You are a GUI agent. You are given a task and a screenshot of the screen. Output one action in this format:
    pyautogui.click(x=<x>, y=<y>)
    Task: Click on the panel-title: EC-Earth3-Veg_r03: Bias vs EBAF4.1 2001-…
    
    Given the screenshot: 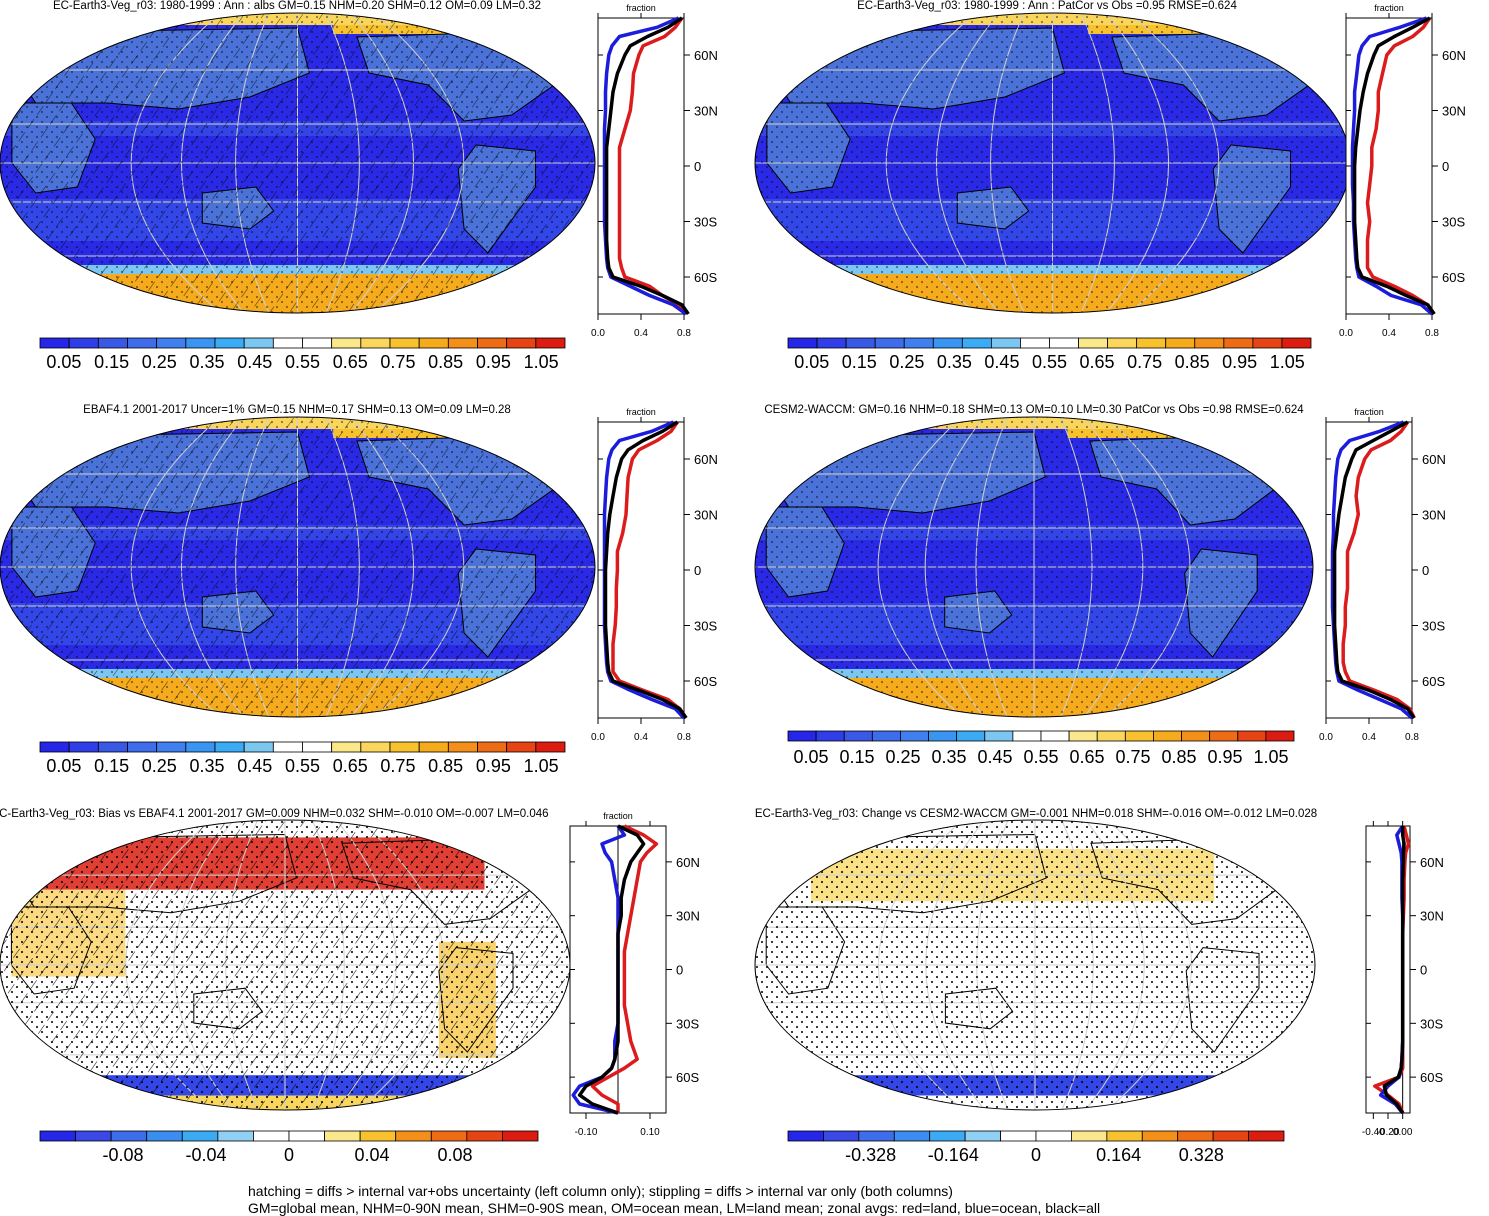 What is the action you would take?
    pyautogui.click(x=274, y=814)
    